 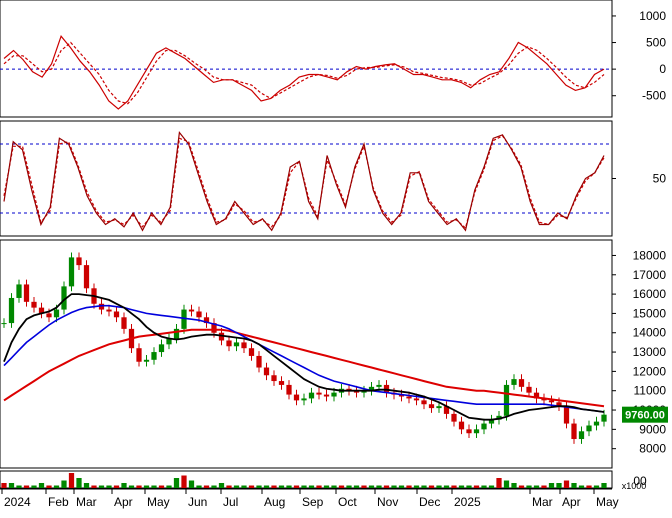 I want to click on price-tick-label: 18000, so click(x=650, y=255).